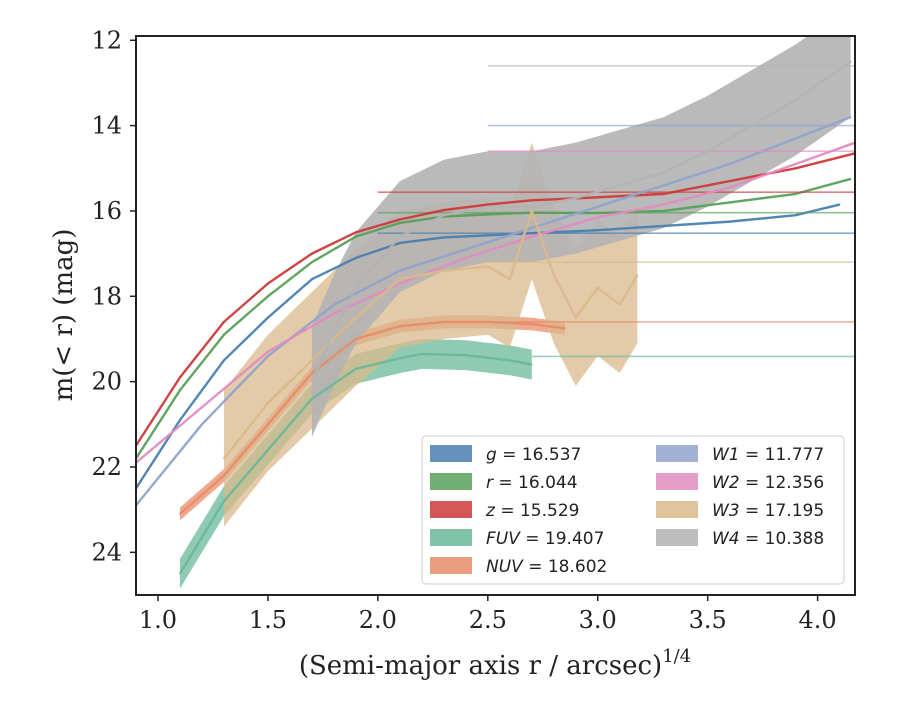 The image size is (900, 705). I want to click on legend-label-w2: W2 = 12.356, so click(768, 483).